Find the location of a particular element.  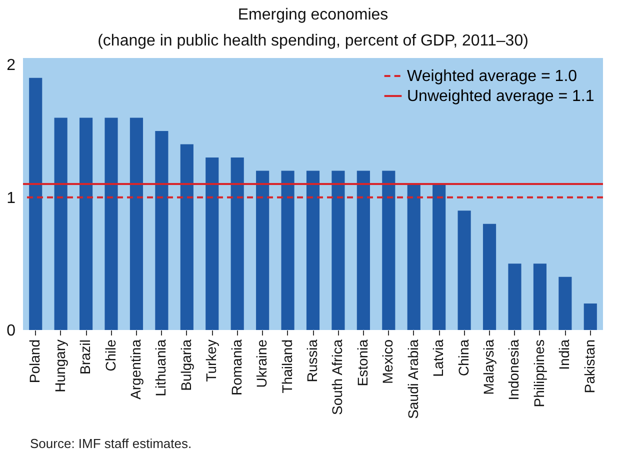

x-tick-label: Poland is located at coordinates (34, 362).